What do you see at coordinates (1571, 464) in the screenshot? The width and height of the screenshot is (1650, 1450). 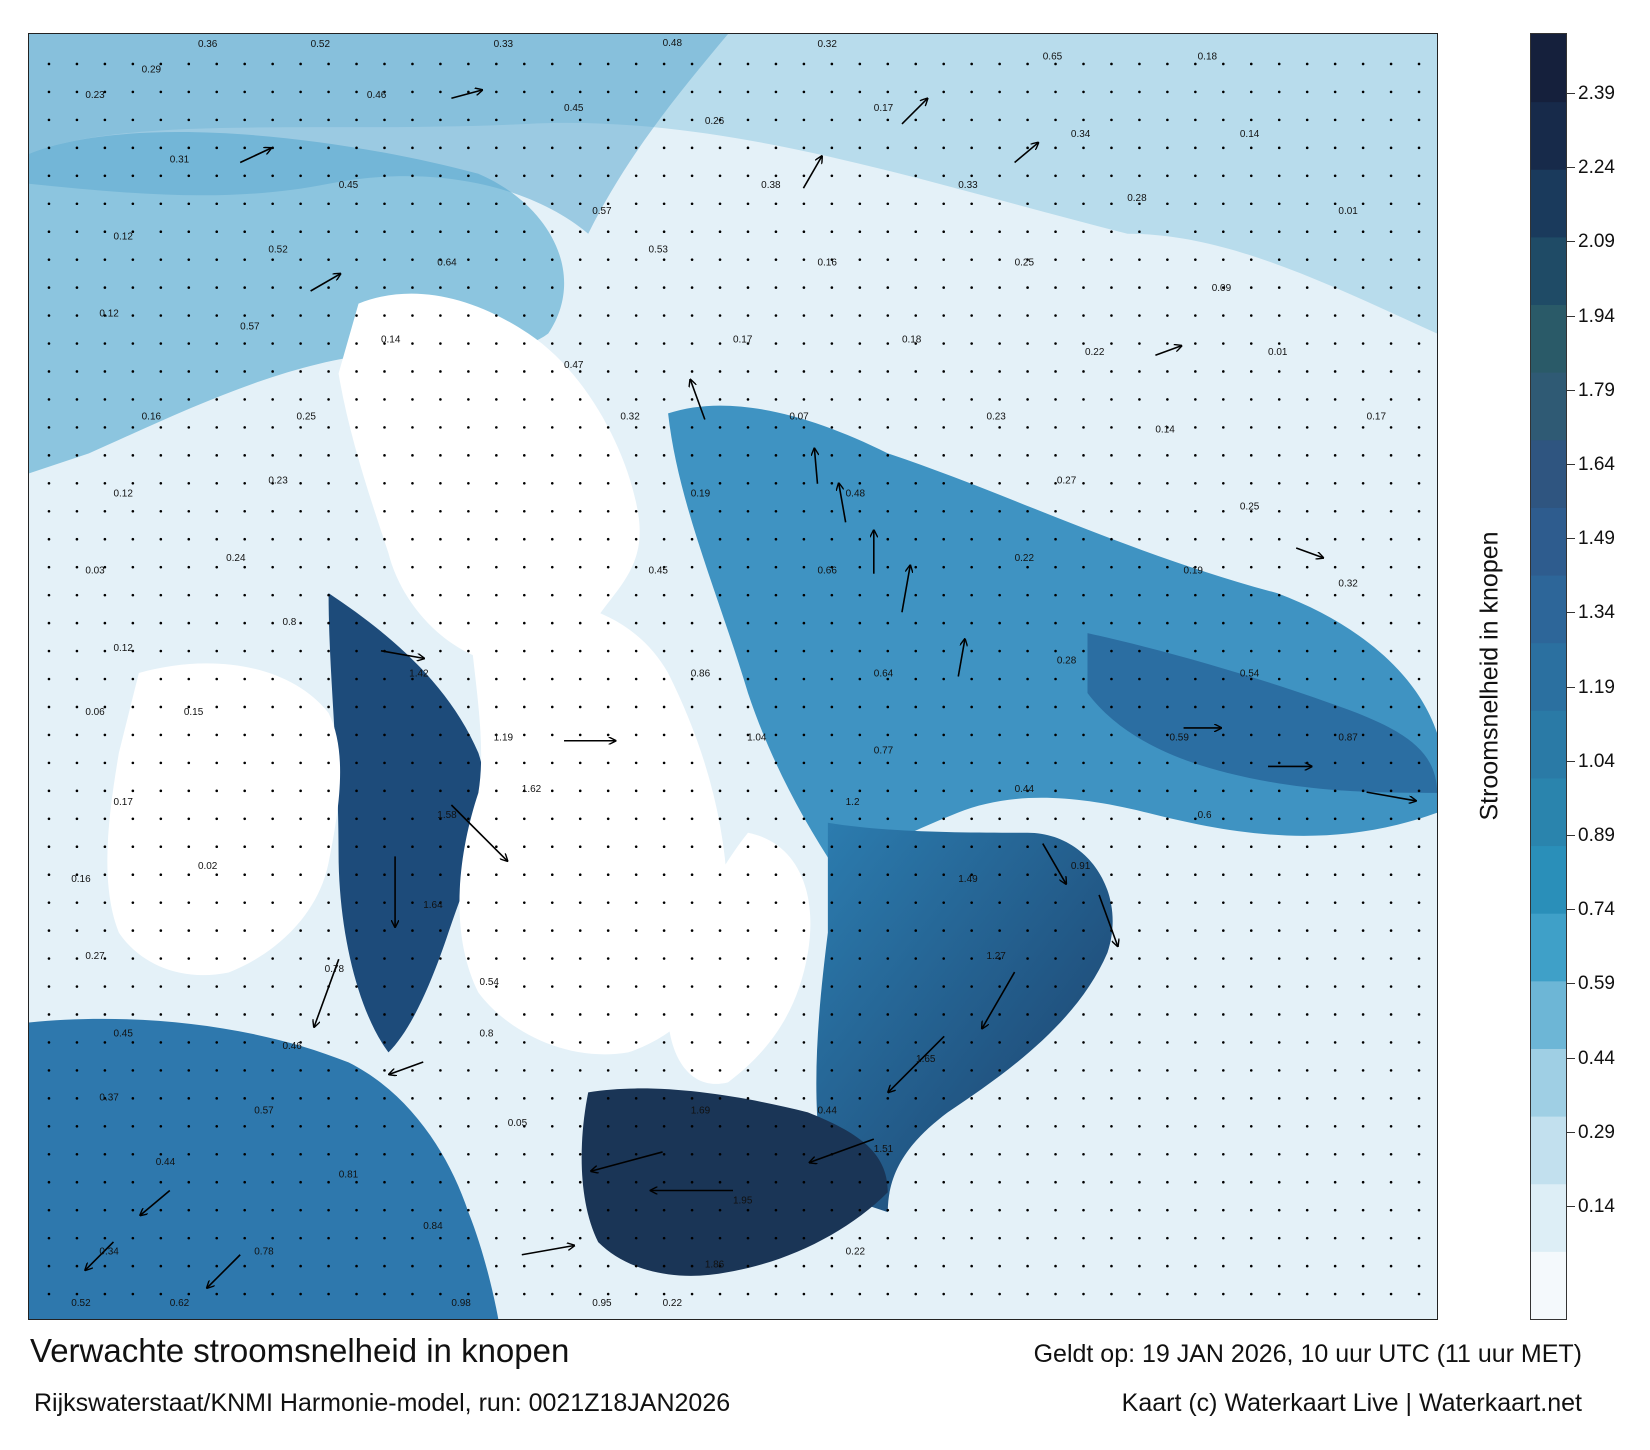 I see `legend-tick` at bounding box center [1571, 464].